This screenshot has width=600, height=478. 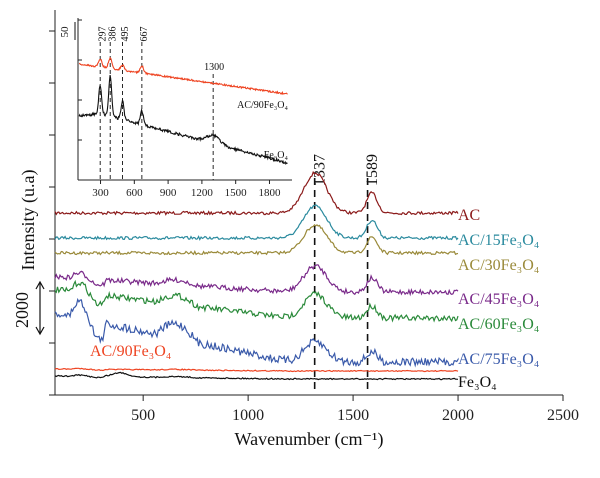 What do you see at coordinates (52, 213) in the screenshot?
I see `main-y-ticks` at bounding box center [52, 213].